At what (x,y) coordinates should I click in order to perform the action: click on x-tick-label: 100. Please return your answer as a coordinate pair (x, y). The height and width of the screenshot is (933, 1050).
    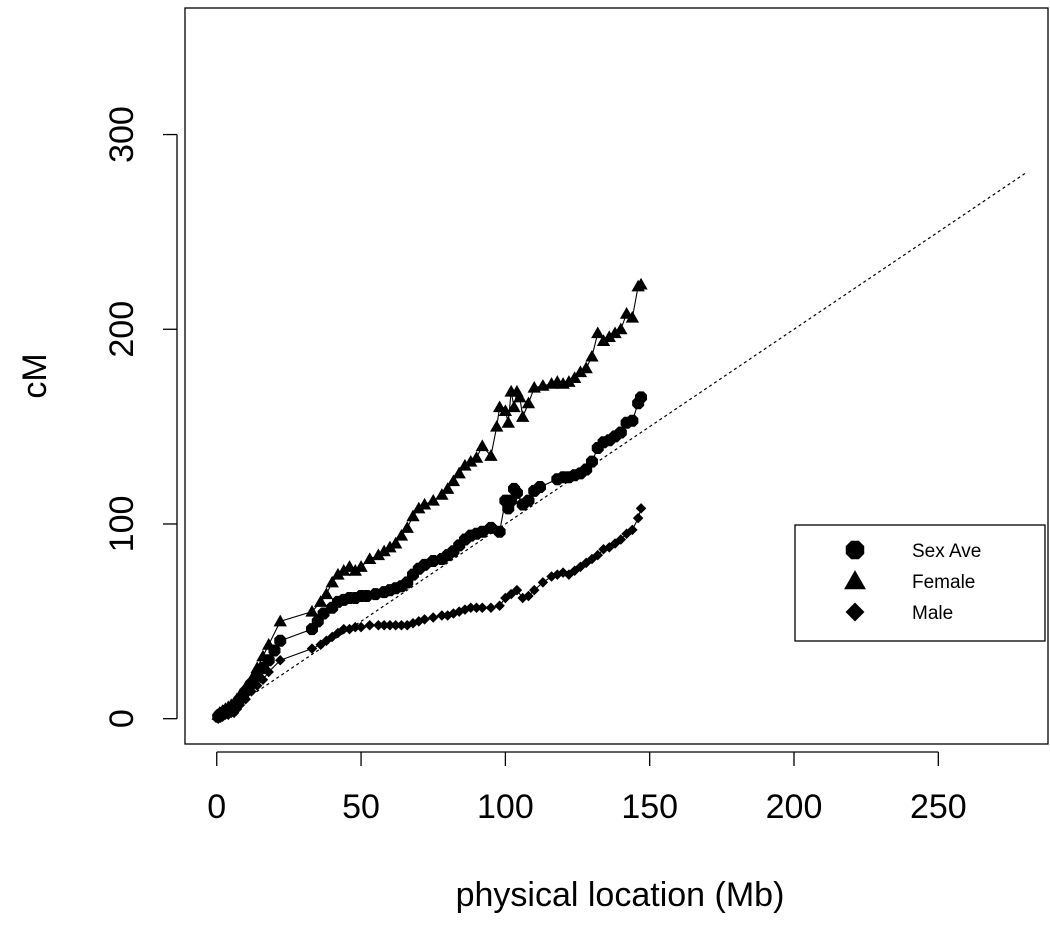
    Looking at the image, I should click on (505, 807).